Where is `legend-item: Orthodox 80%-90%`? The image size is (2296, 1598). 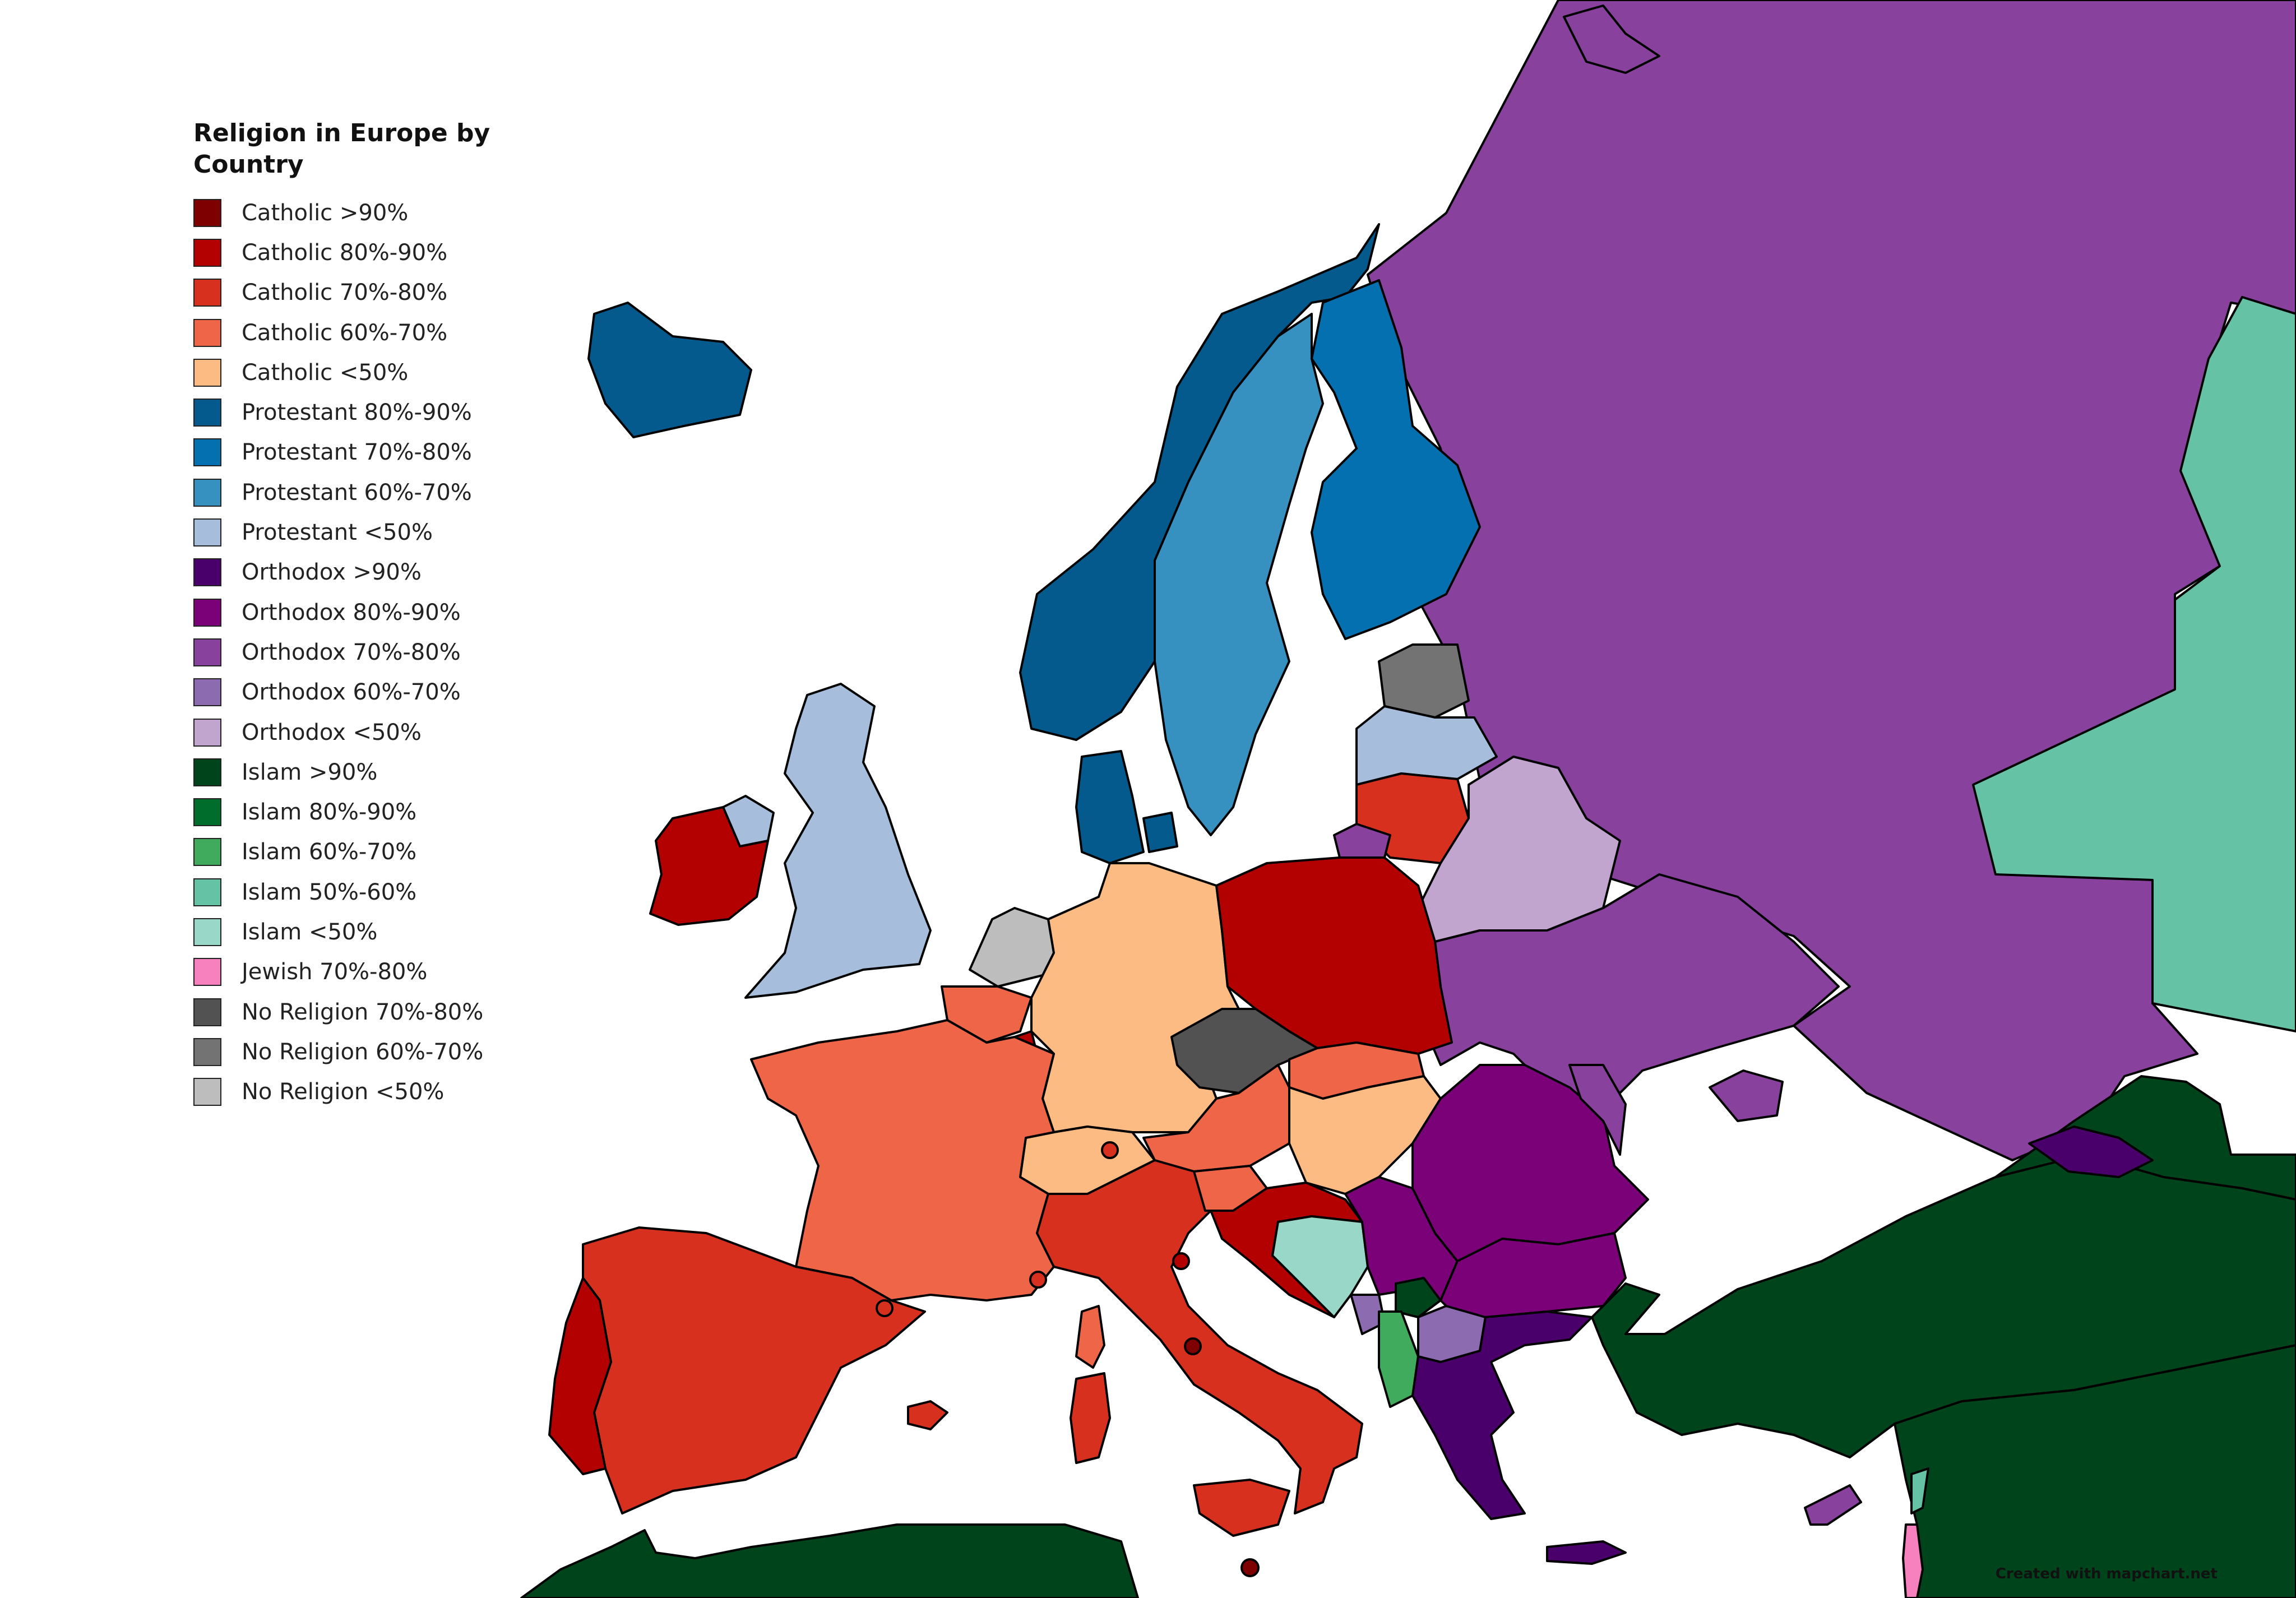 legend-item: Orthodox 80%-90% is located at coordinates (350, 612).